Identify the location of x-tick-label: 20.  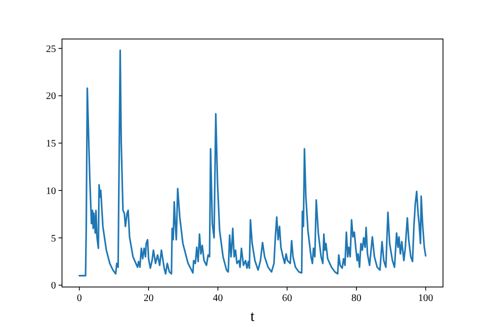
(149, 298).